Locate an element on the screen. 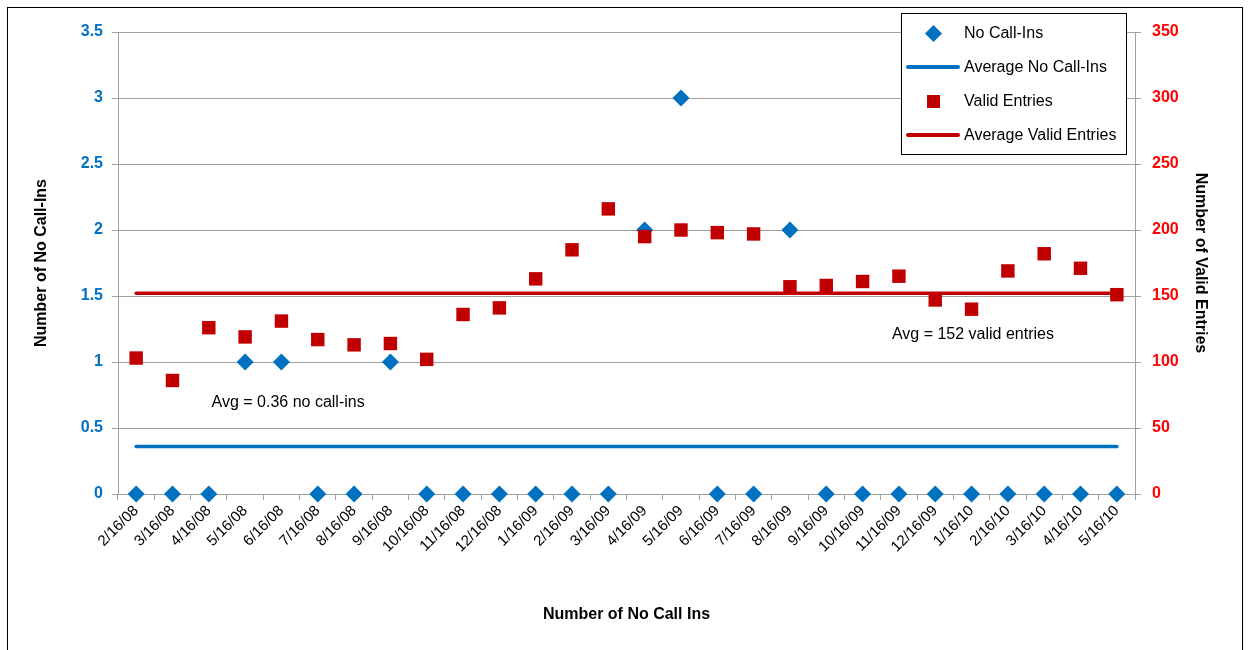  x-axis-title: Number of No Call Ins is located at coordinates (626, 613).